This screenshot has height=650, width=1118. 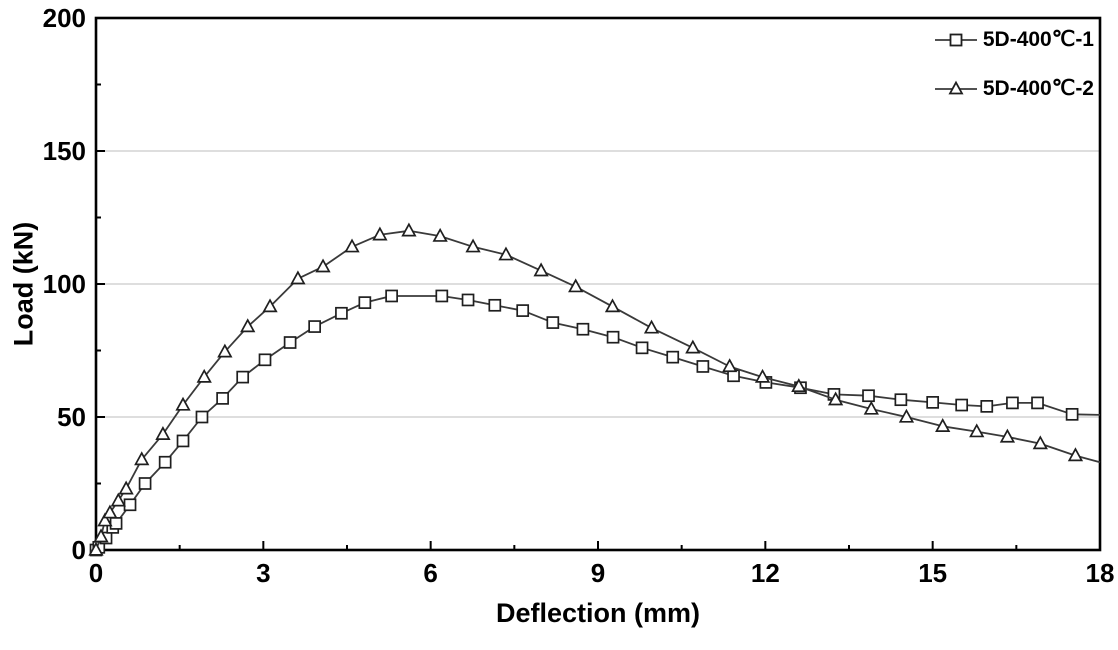 What do you see at coordinates (71, 417) in the screenshot?
I see `y-tick-label: 50` at bounding box center [71, 417].